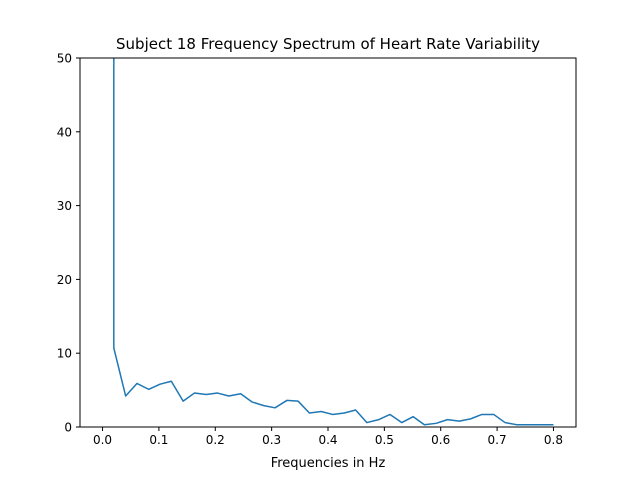 This screenshot has height=480, width=640. I want to click on y-tick-label: 10, so click(64, 354).